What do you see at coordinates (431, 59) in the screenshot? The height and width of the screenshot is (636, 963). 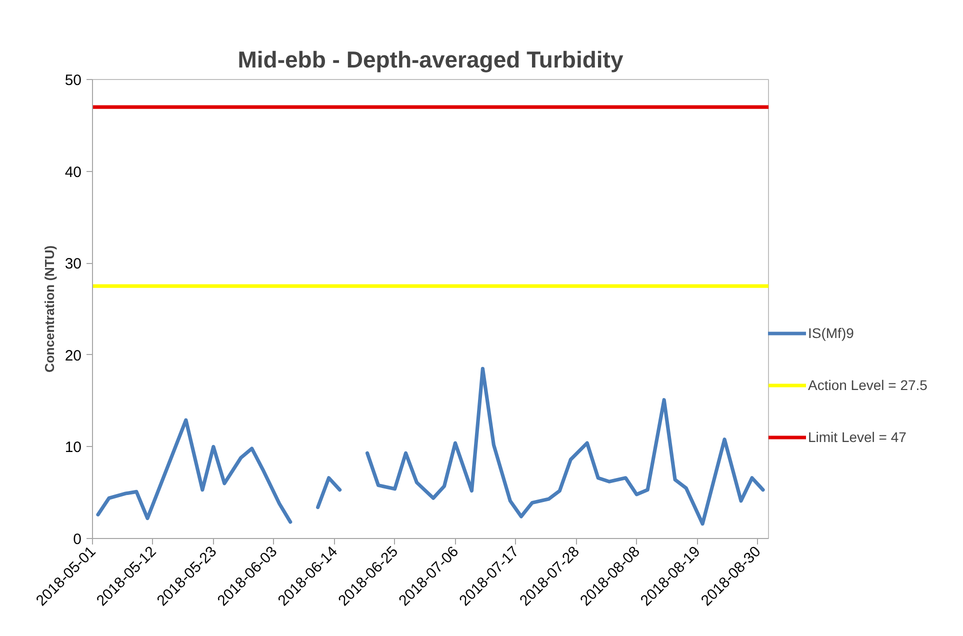 I see `chart-title: Mid-ebb - Depth-averaged Turbidity` at bounding box center [431, 59].